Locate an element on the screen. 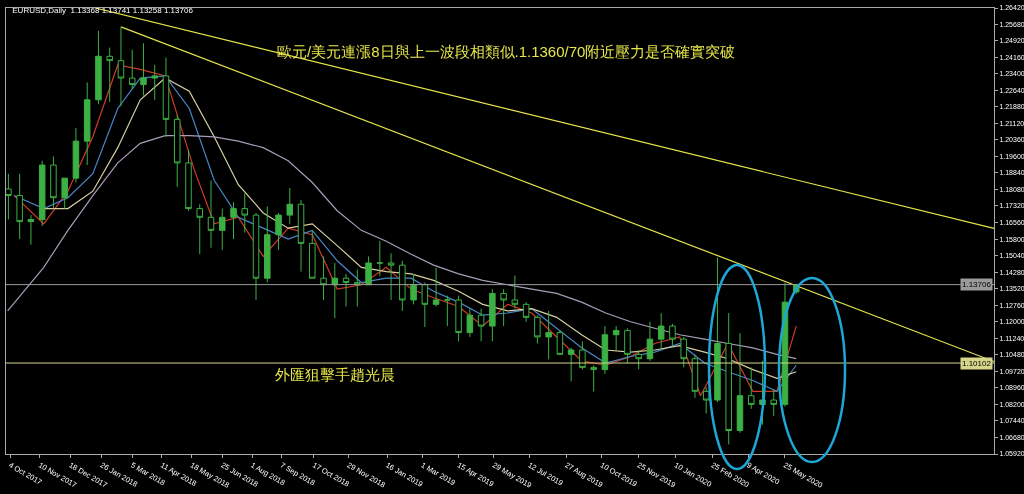  ref-line-label: 1.10102 is located at coordinates (977, 363).